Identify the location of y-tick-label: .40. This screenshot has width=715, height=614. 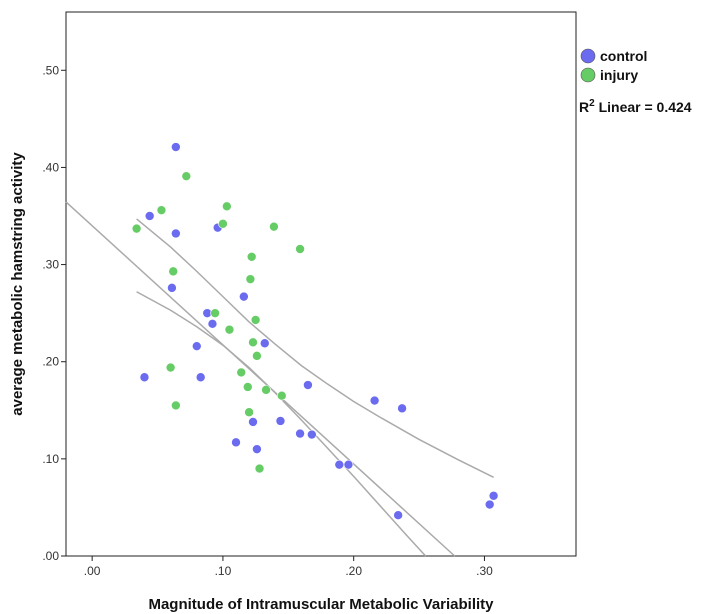
(50, 167).